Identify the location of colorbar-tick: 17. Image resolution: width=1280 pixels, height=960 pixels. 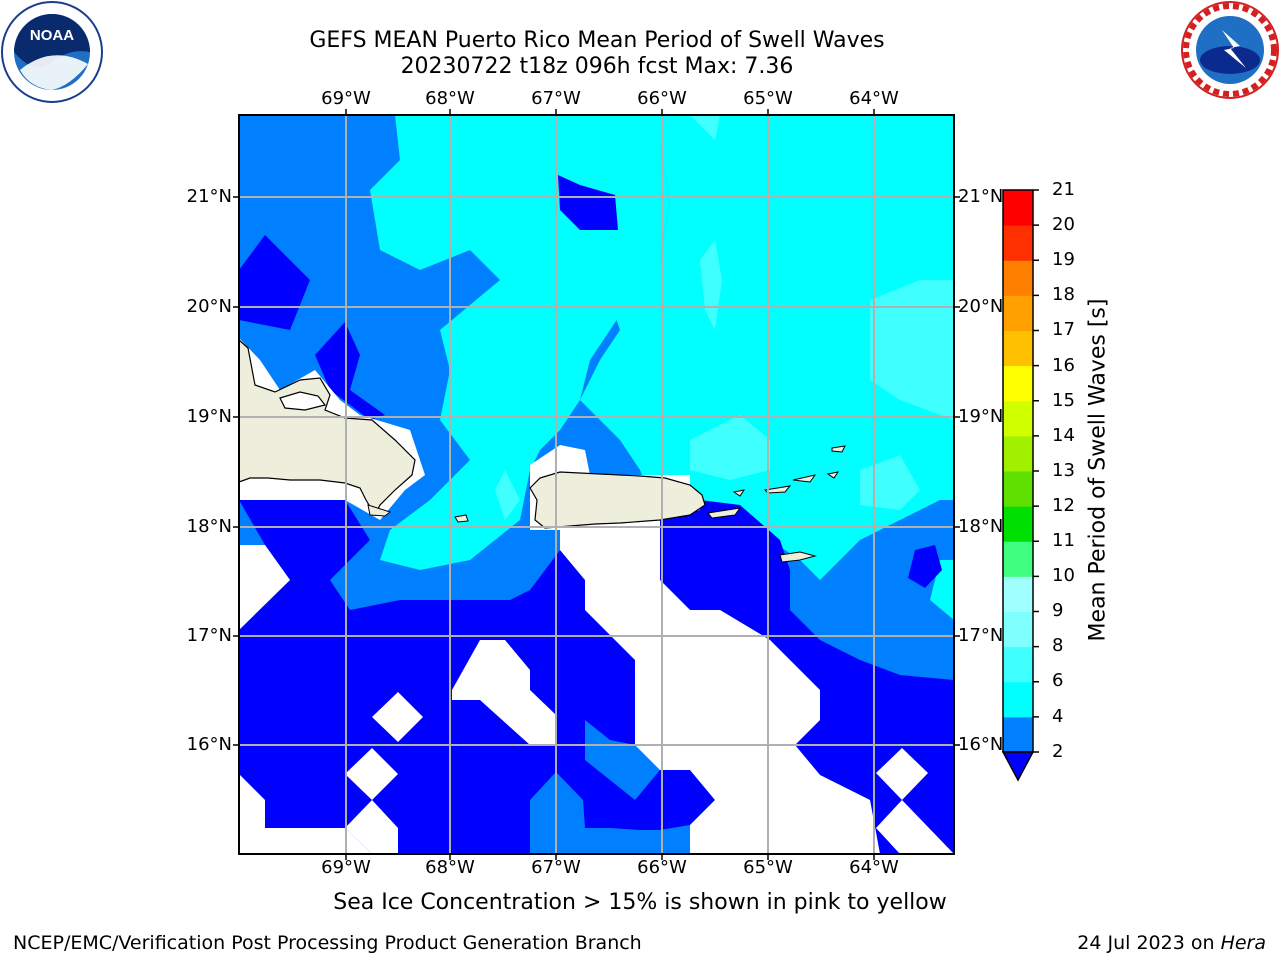
(1063, 330).